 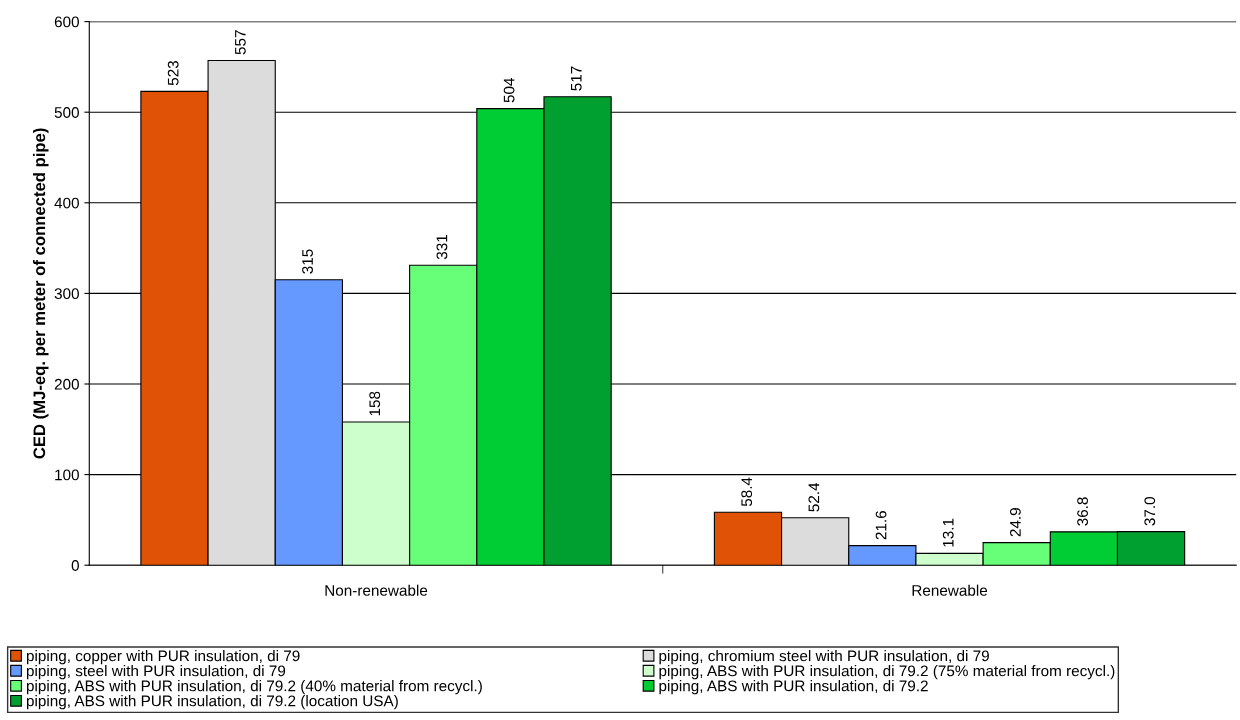 I want to click on data-label: 315, so click(x=307, y=261).